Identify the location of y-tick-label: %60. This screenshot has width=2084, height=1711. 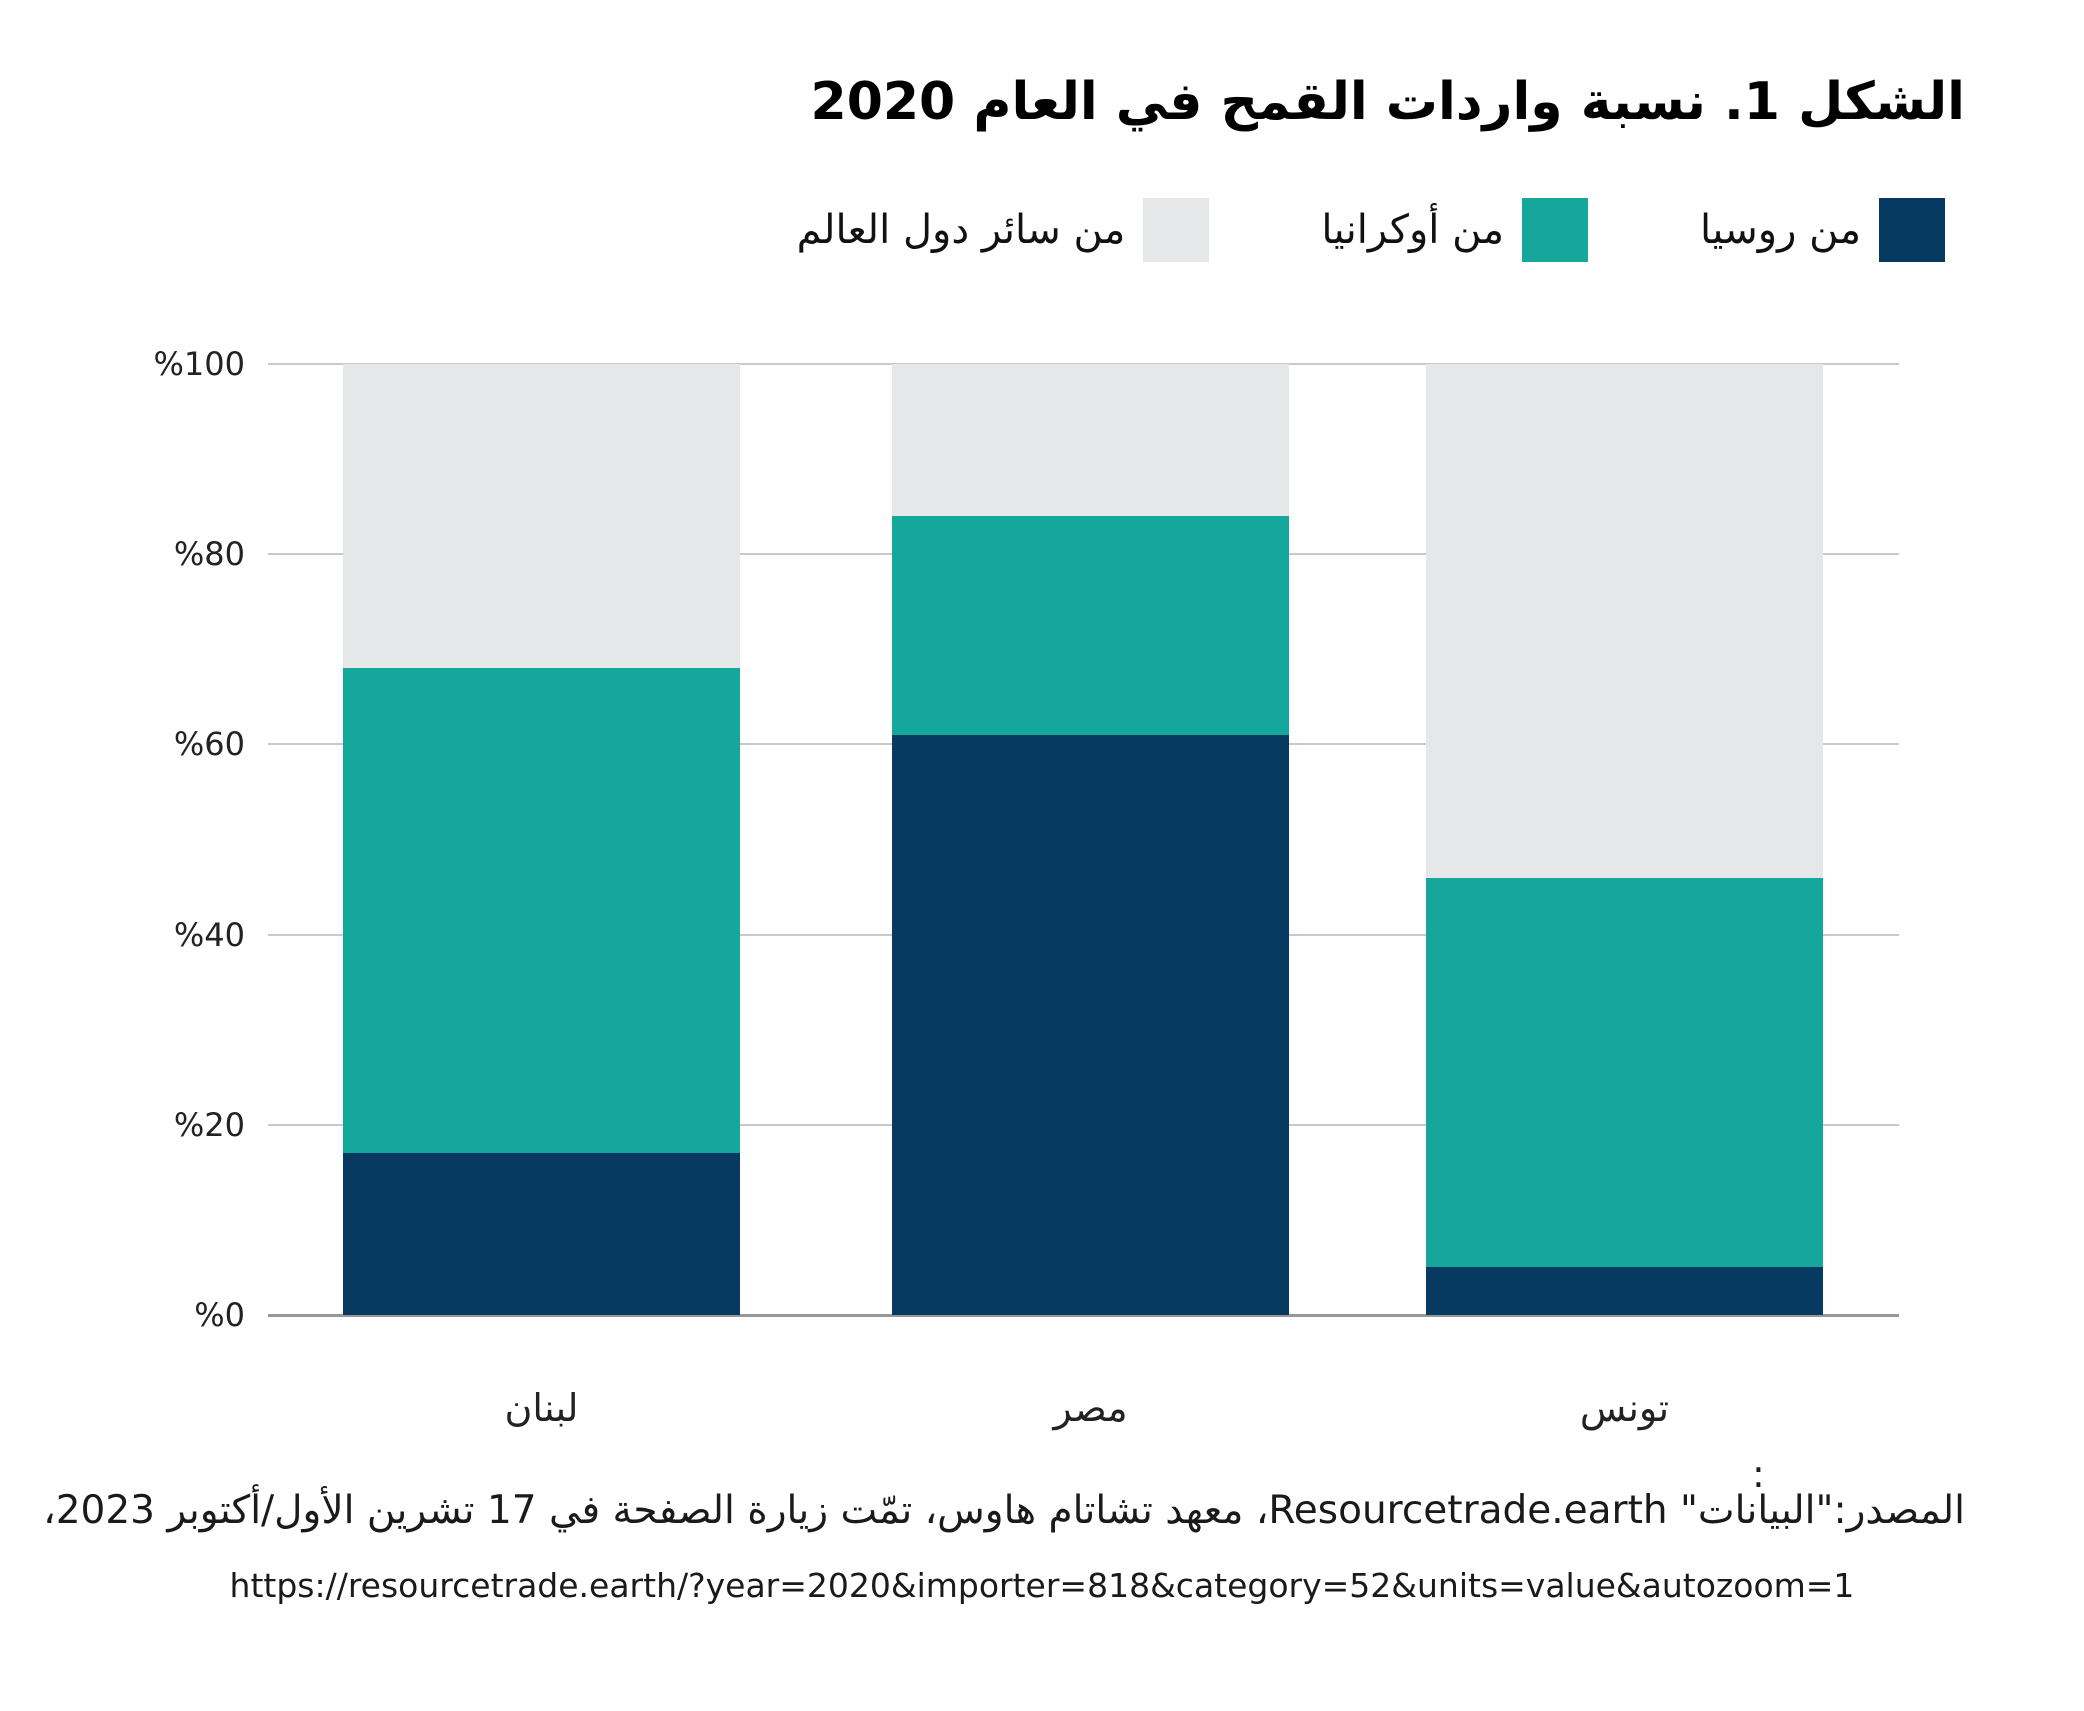
(209, 744).